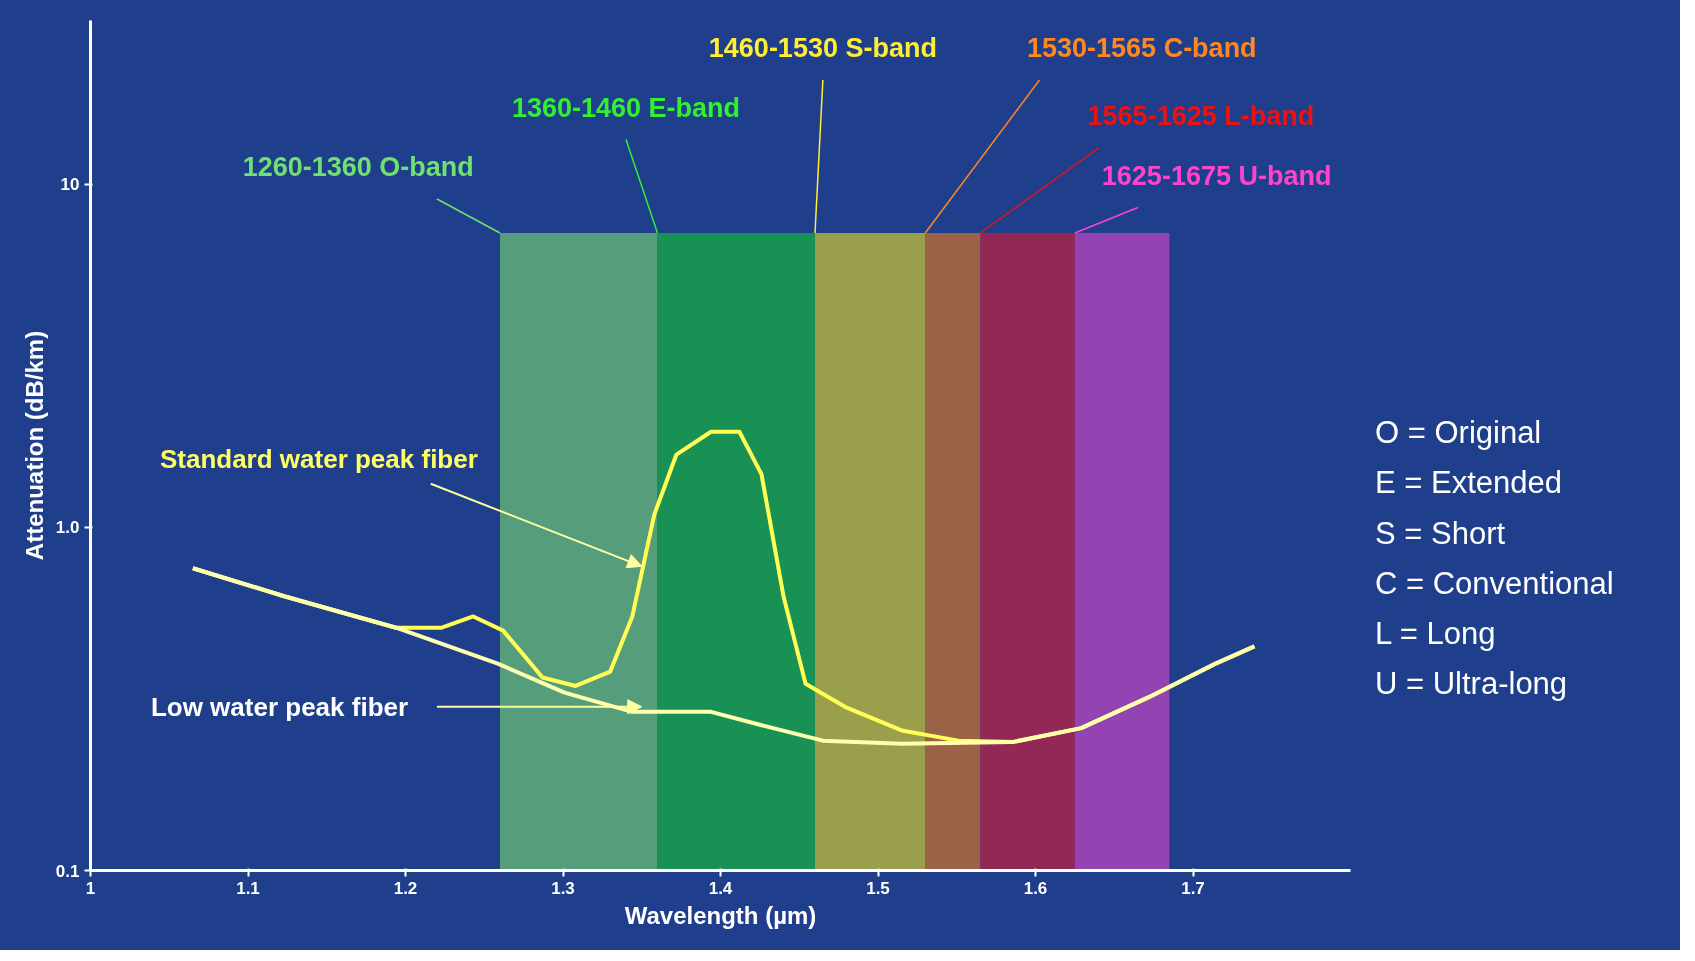 This screenshot has height=961, width=1695. Describe the element at coordinates (279, 706) in the screenshot. I see `annotation: Low water peak fiber` at that location.